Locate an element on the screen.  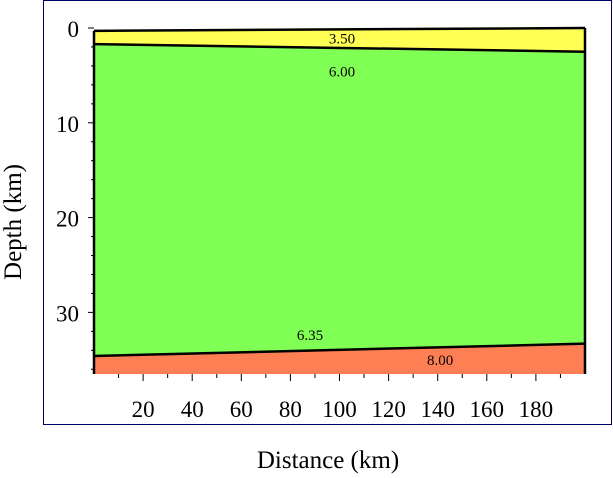
boundary-velocity-label-1: 6.35 is located at coordinates (310, 336).